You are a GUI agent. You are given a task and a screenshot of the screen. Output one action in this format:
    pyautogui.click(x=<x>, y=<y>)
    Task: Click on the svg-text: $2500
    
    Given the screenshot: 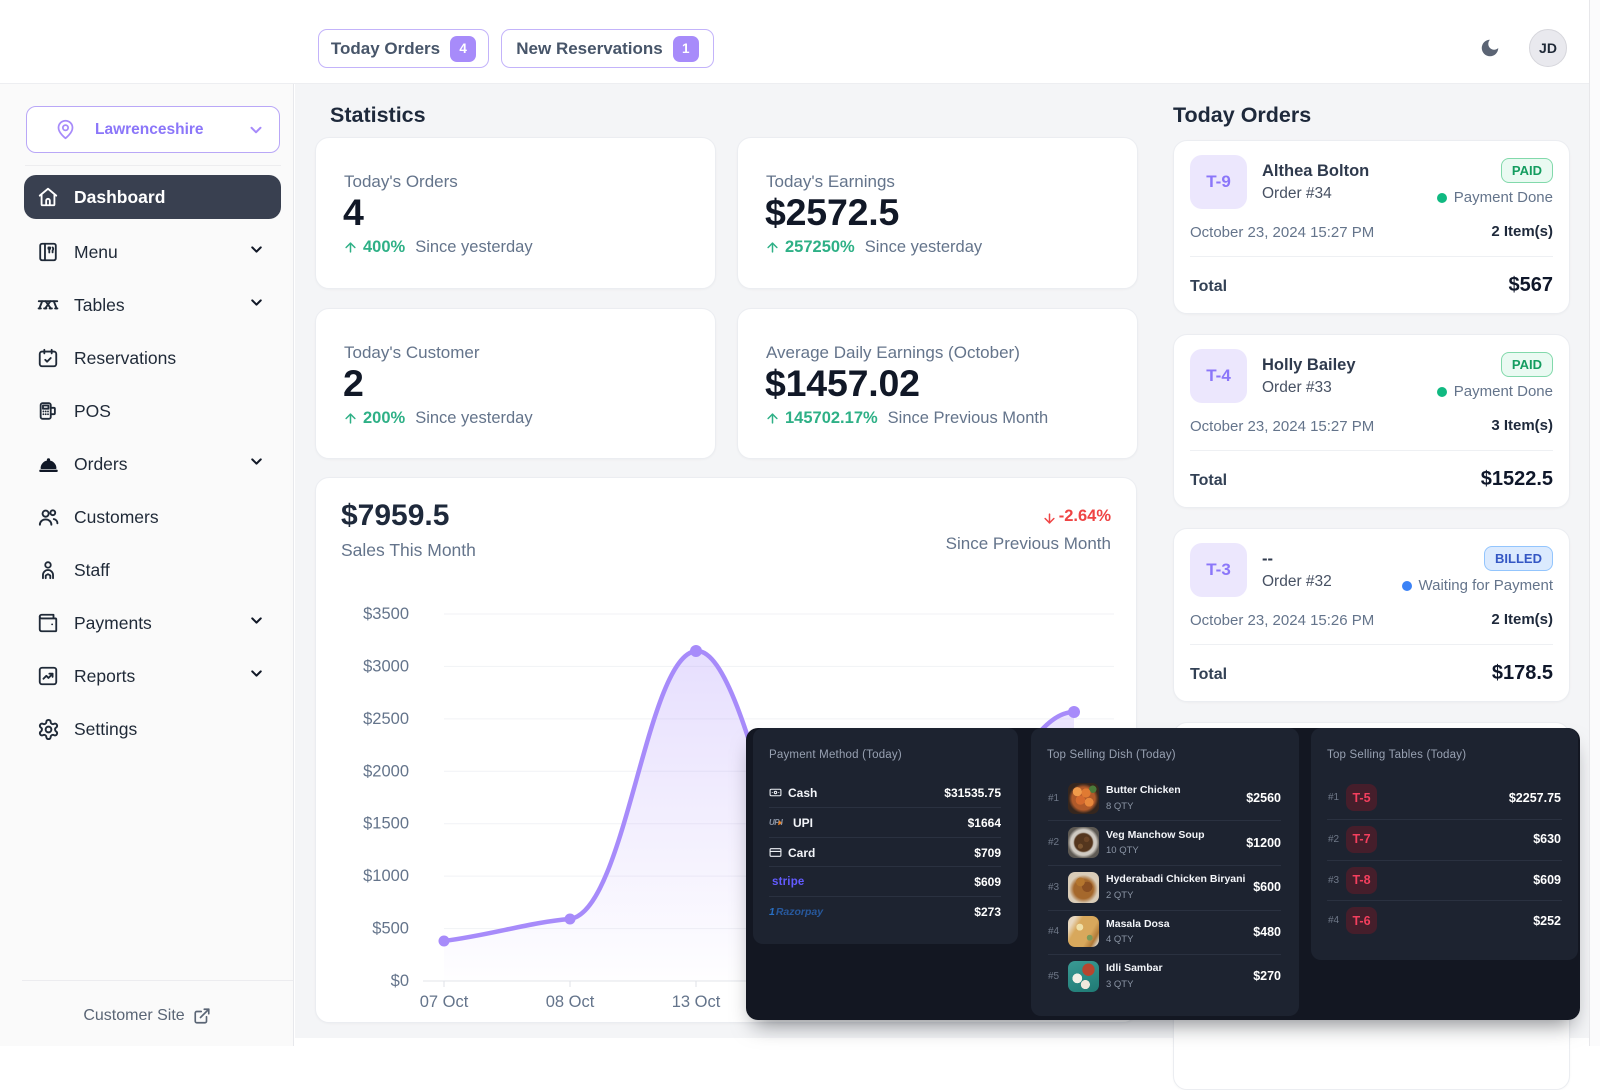 What is the action you would take?
    pyautogui.click(x=386, y=719)
    